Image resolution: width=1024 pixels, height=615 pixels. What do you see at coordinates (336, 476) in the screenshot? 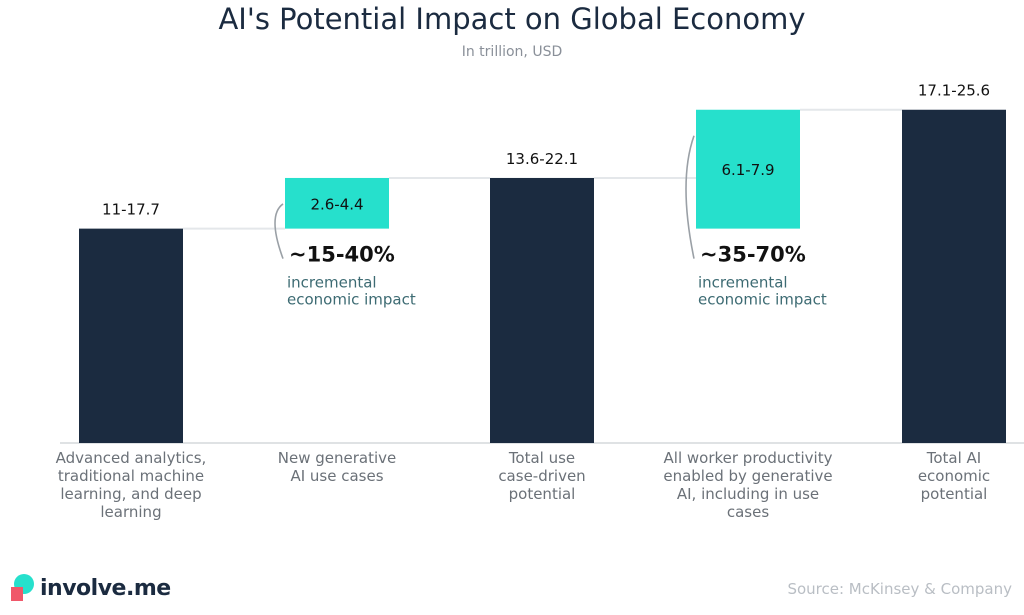
I see `x-tick-label: AI use cases` at bounding box center [336, 476].